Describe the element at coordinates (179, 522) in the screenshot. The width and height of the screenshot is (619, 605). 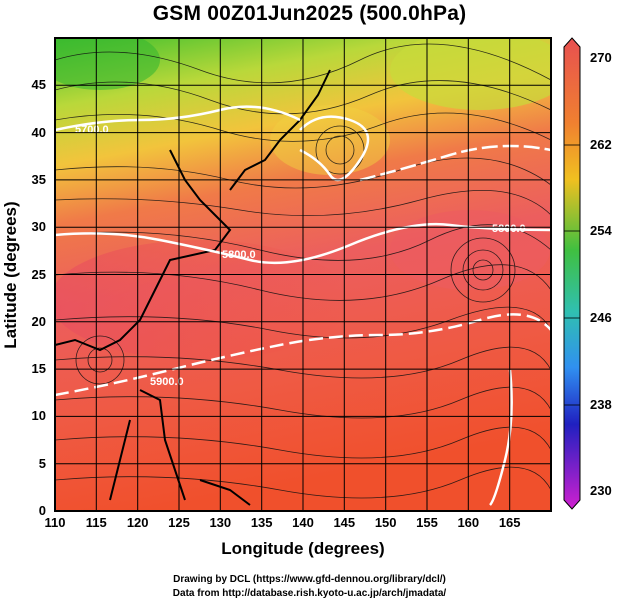
I see `x-tick-label: 125` at that location.